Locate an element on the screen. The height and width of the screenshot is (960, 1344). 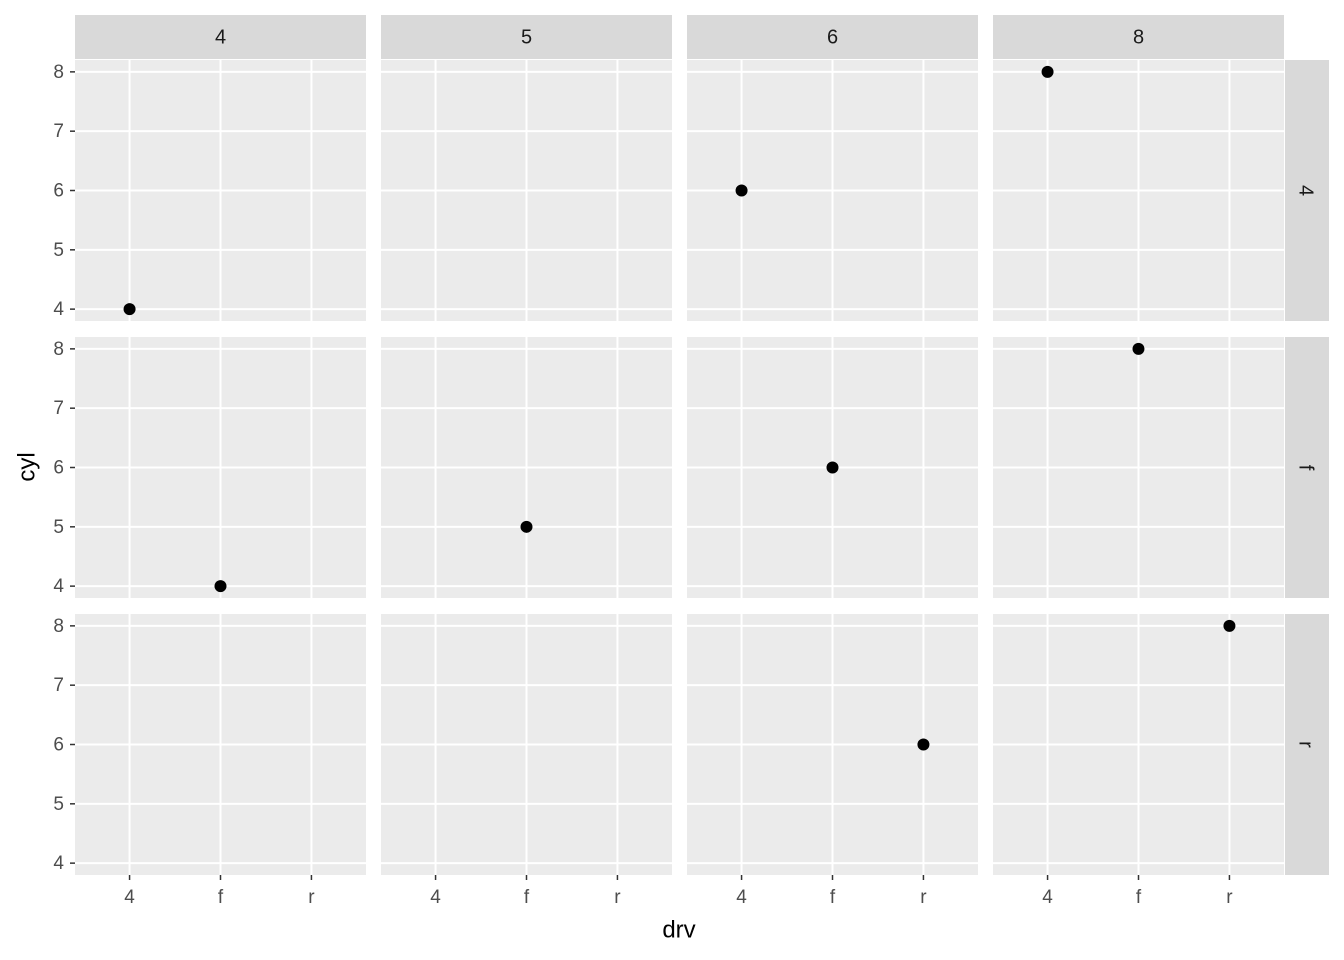
y-axis-title: cyl is located at coordinates (26, 466).